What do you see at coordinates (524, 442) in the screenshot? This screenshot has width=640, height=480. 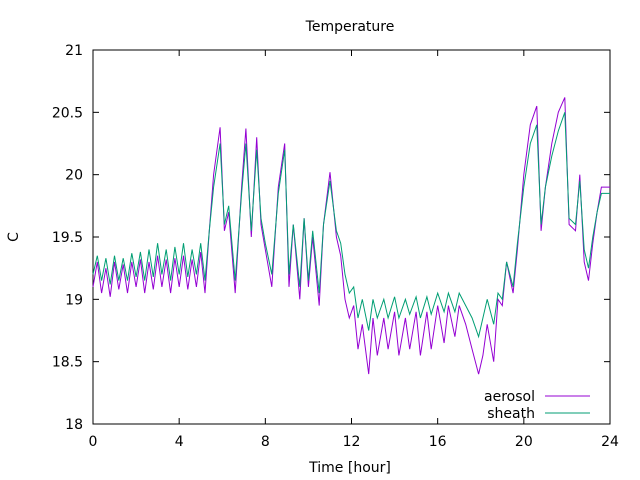 I see `x-tick-label: 20` at bounding box center [524, 442].